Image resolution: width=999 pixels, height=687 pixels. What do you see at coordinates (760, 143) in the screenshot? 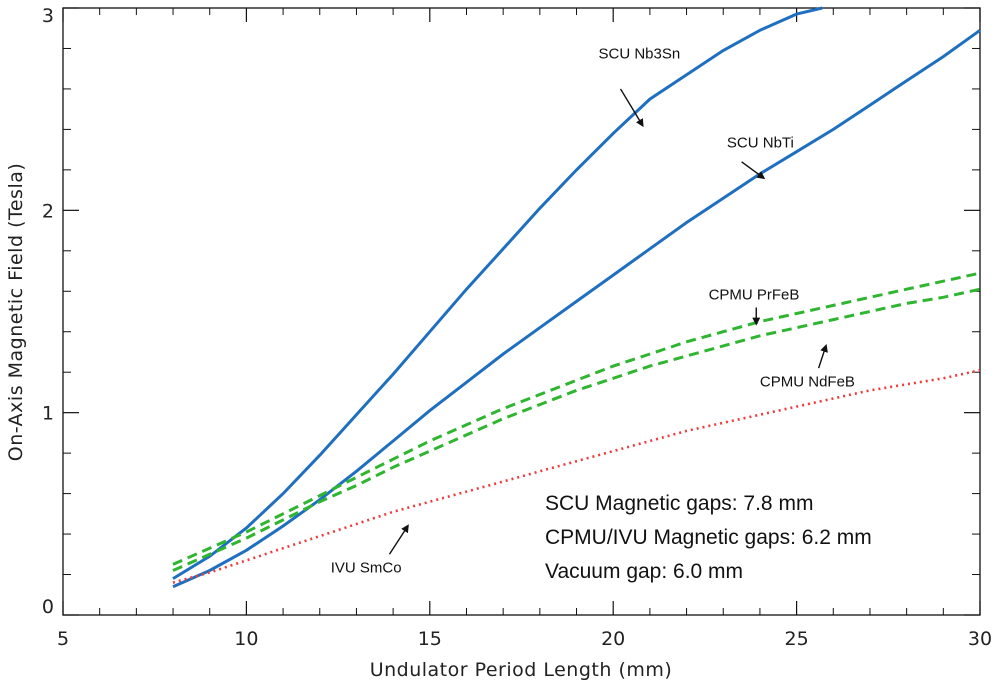
I see `series-label: SCU NbTi` at bounding box center [760, 143].